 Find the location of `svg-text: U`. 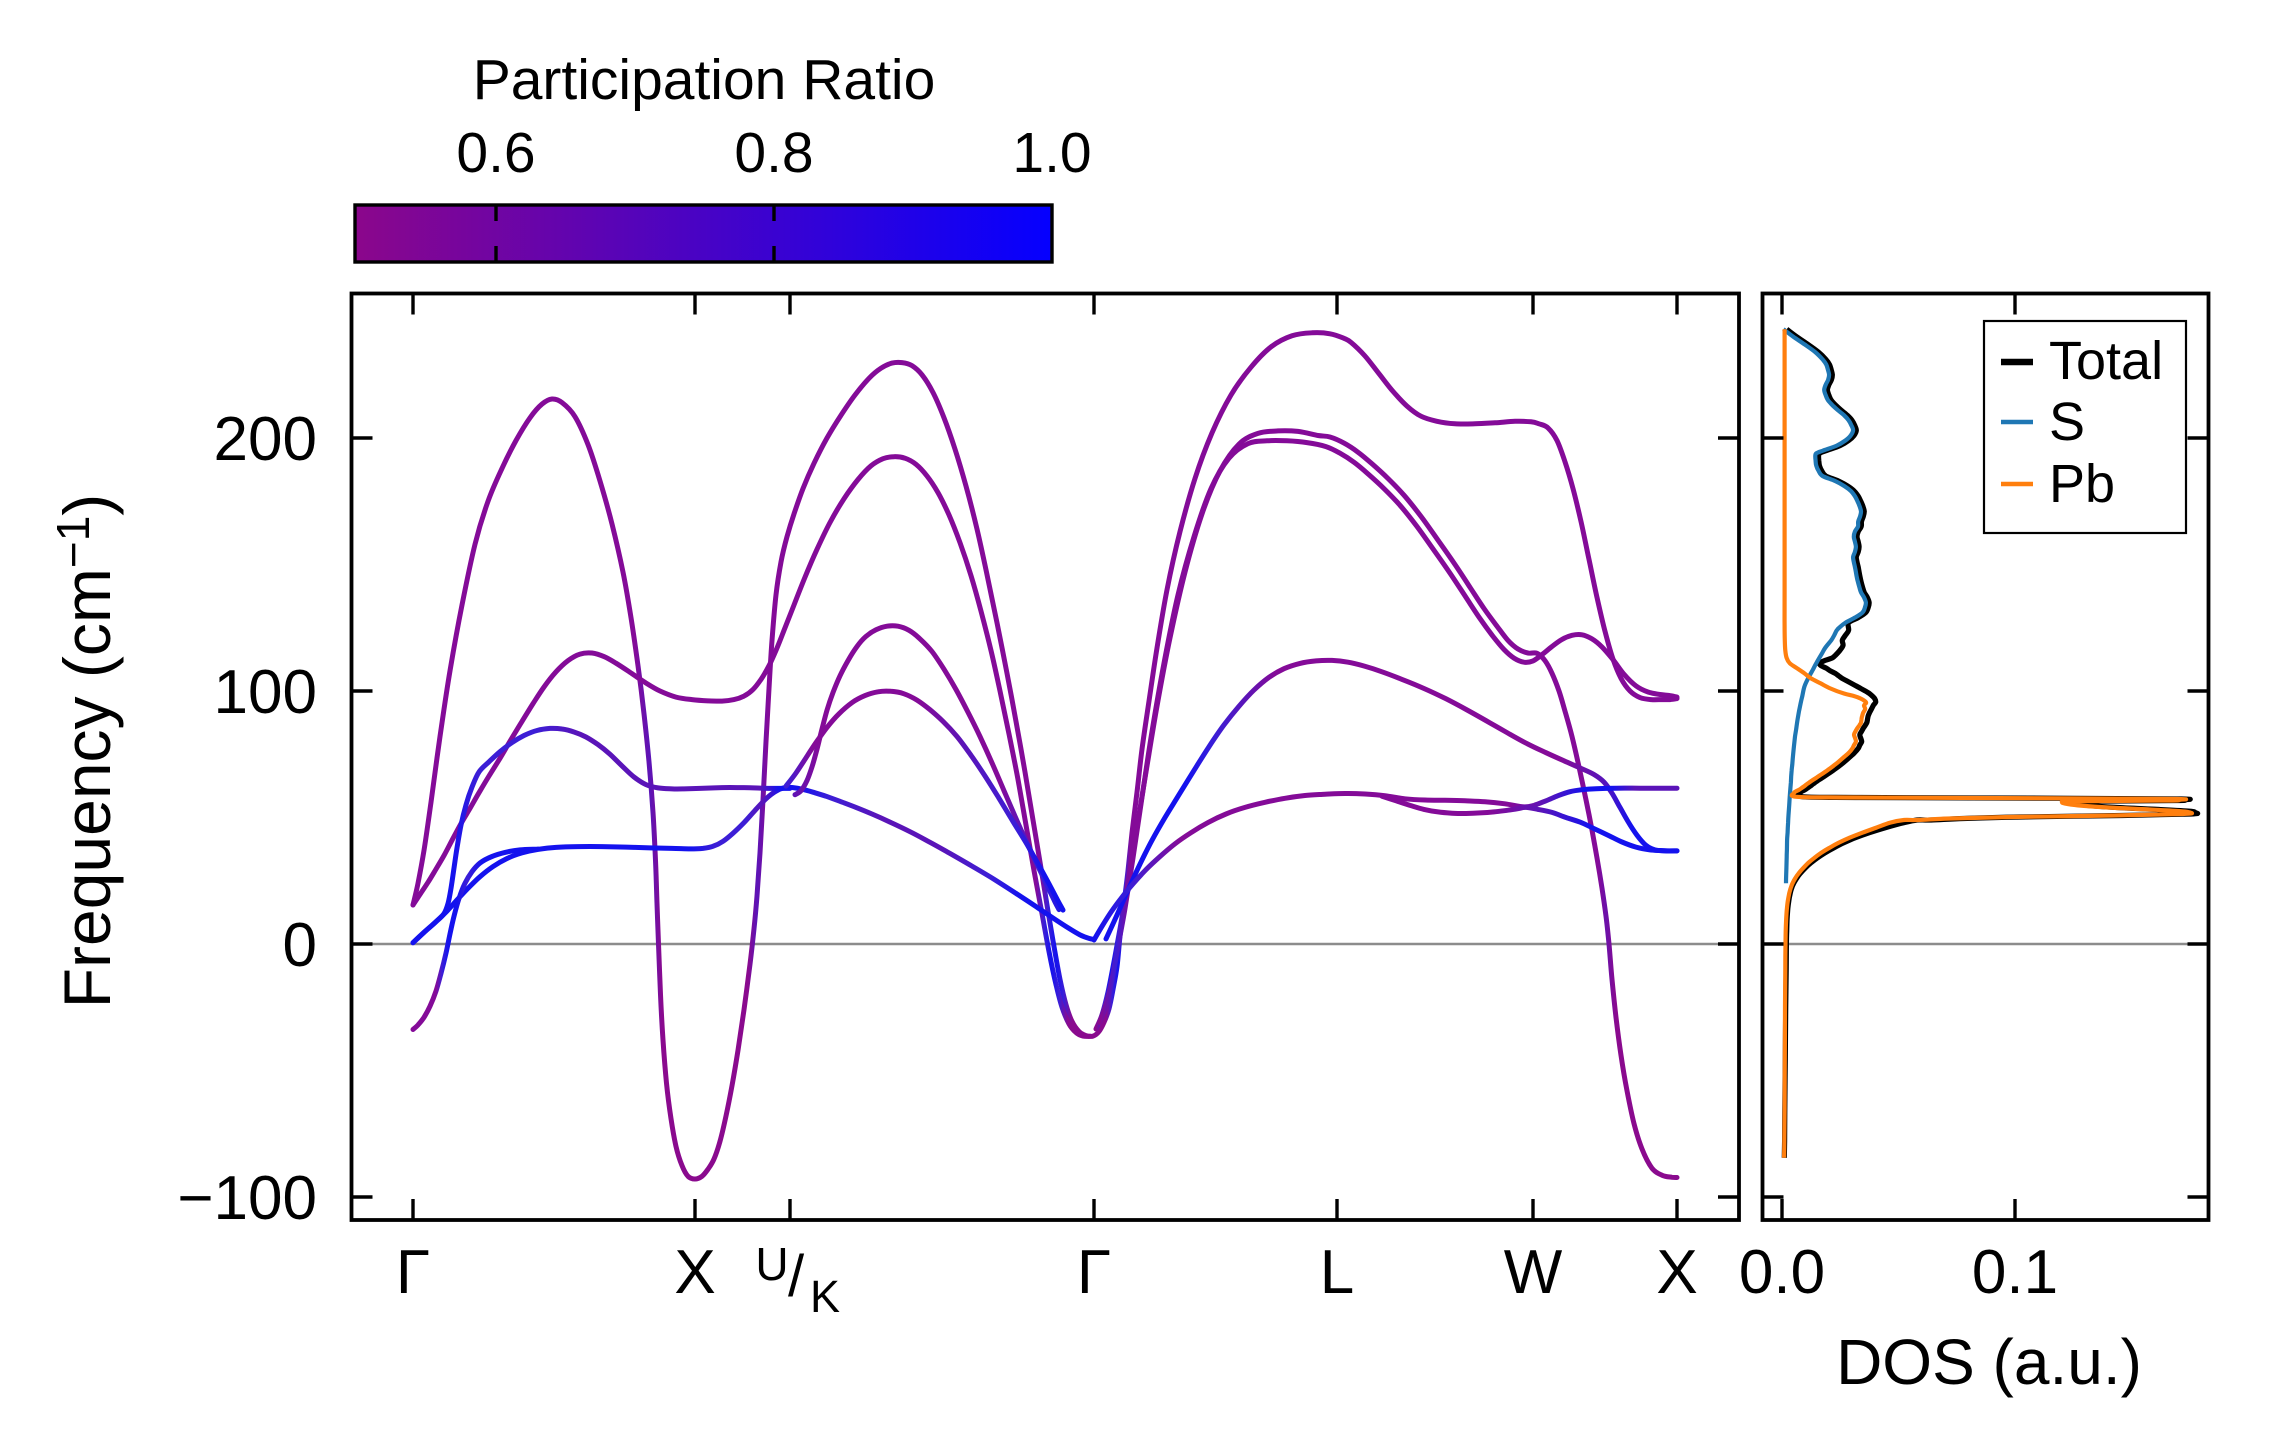

svg-text: U is located at coordinates (771, 1264).